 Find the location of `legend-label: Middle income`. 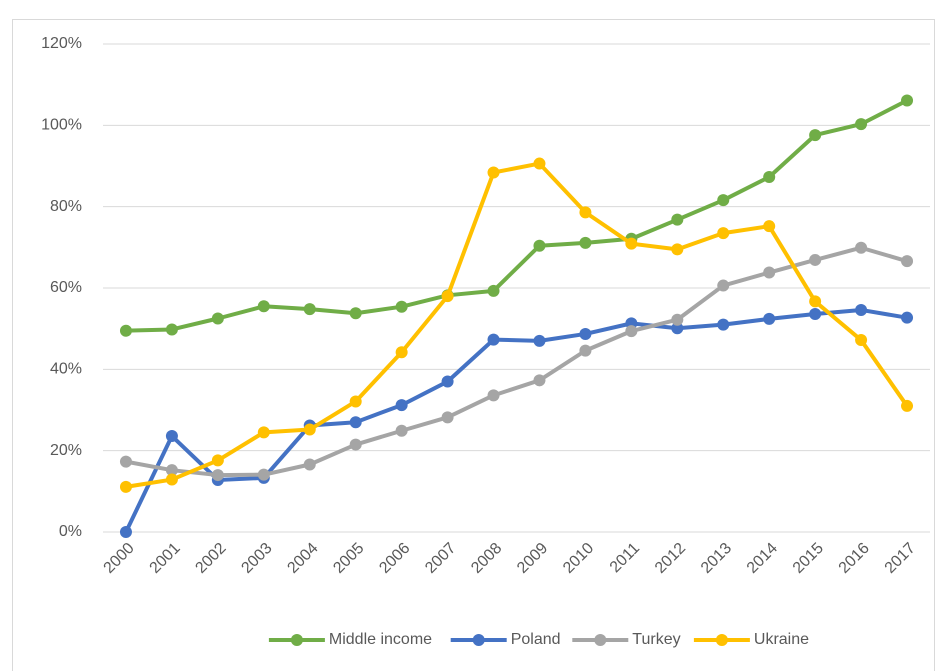

legend-label: Middle income is located at coordinates (380, 639).